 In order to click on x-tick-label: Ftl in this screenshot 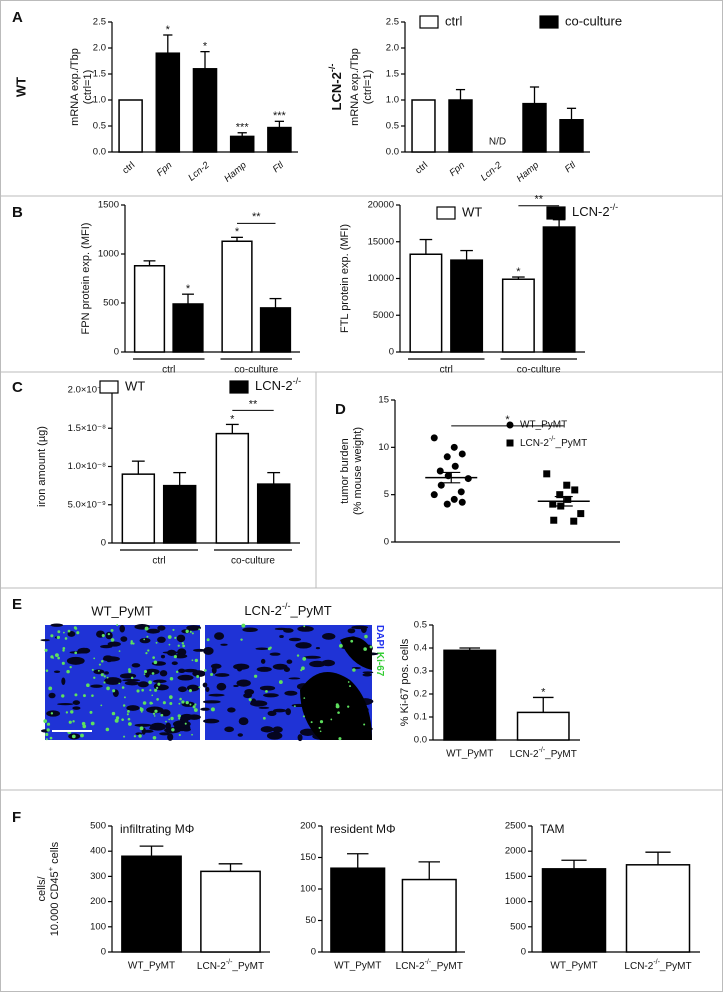, I will do `click(571, 167)`.